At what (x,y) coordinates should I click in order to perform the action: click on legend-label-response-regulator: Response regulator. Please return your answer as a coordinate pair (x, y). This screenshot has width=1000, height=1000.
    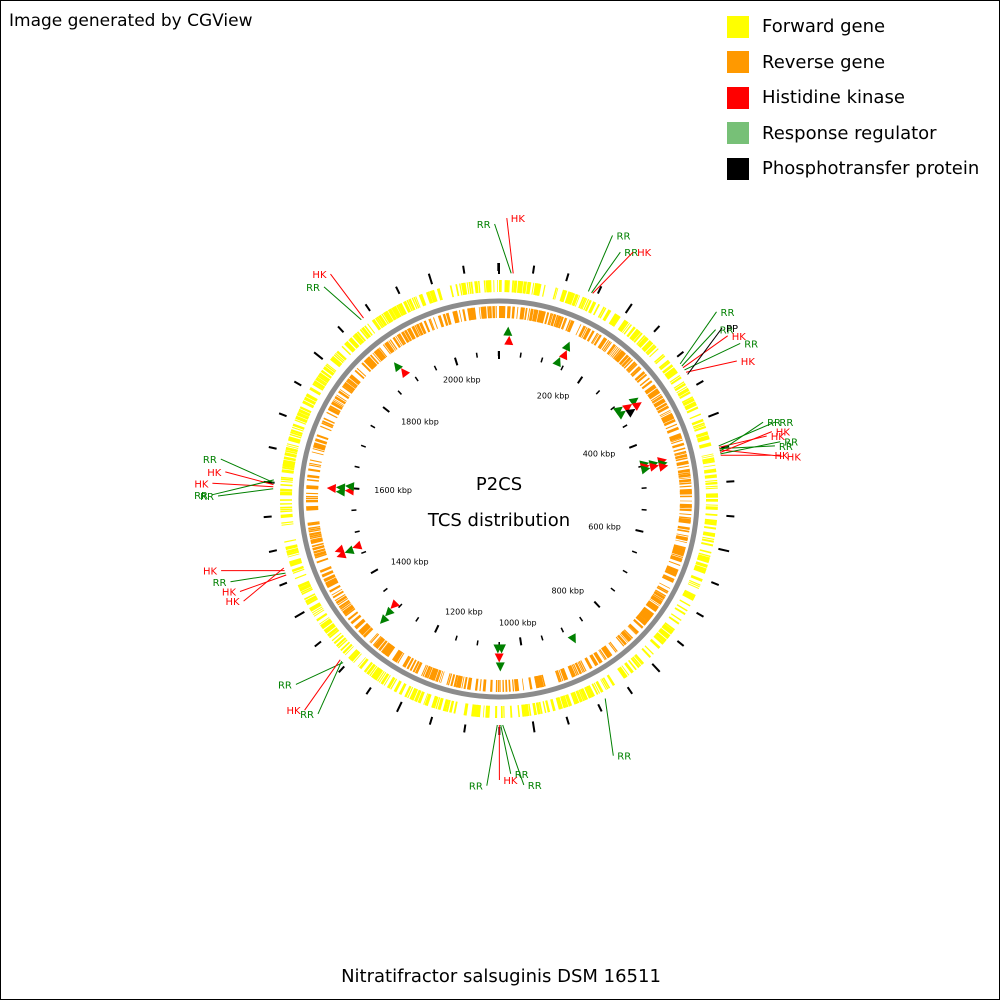
    Looking at the image, I should click on (849, 133).